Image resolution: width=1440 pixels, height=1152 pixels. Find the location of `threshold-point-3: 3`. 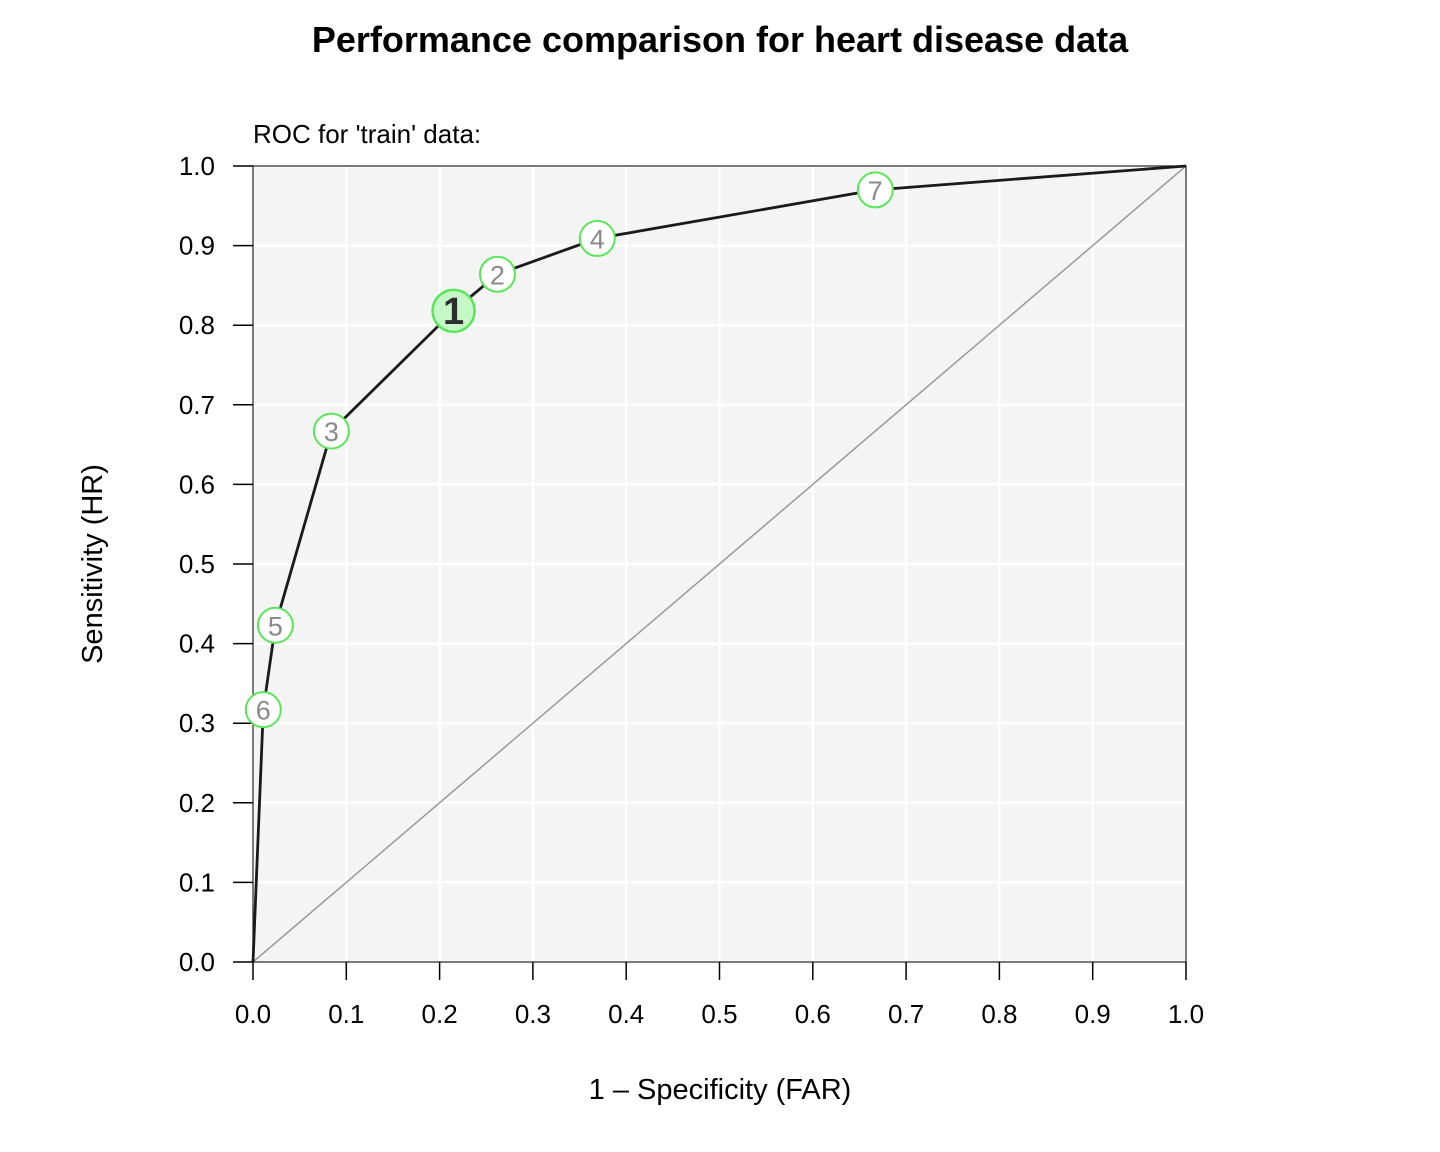

threshold-point-3: 3 is located at coordinates (331, 431).